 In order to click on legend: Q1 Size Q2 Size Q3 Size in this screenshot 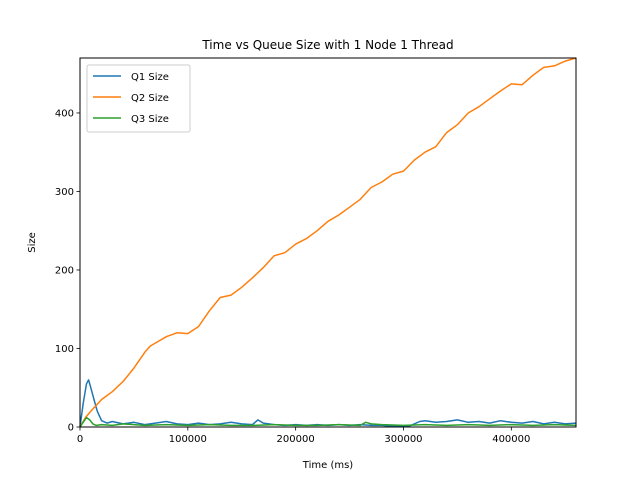, I will do `click(138, 98)`.